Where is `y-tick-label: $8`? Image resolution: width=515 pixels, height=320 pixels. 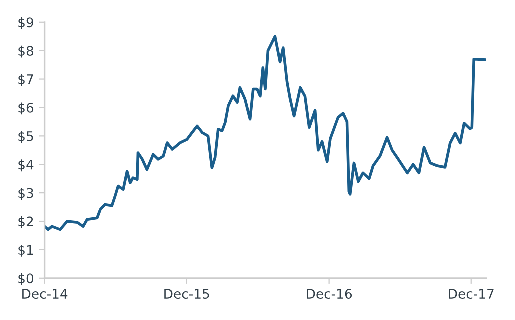
y-tick-label: $8 is located at coordinates (26, 52).